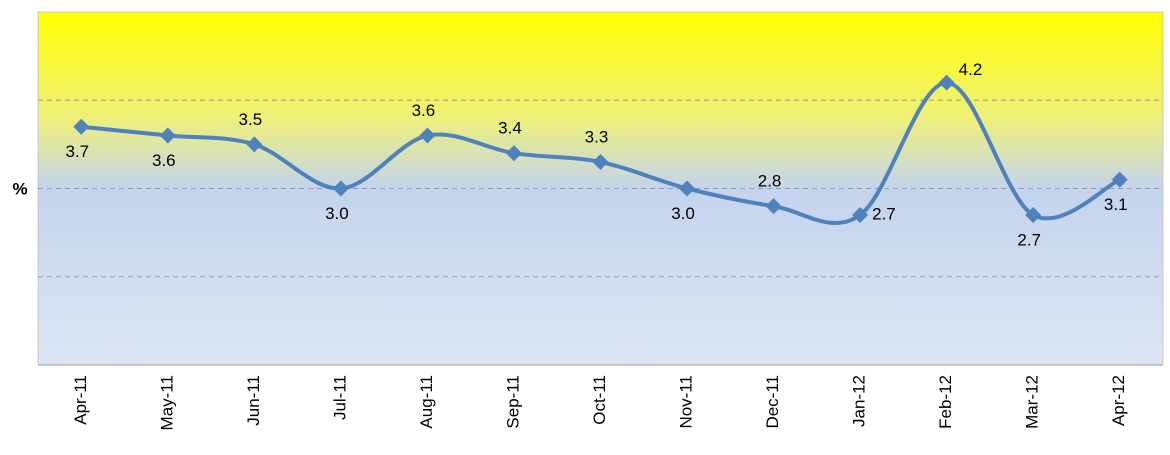 This screenshot has width=1170, height=455. I want to click on x-tick-label: Nov-11, so click(686, 402).